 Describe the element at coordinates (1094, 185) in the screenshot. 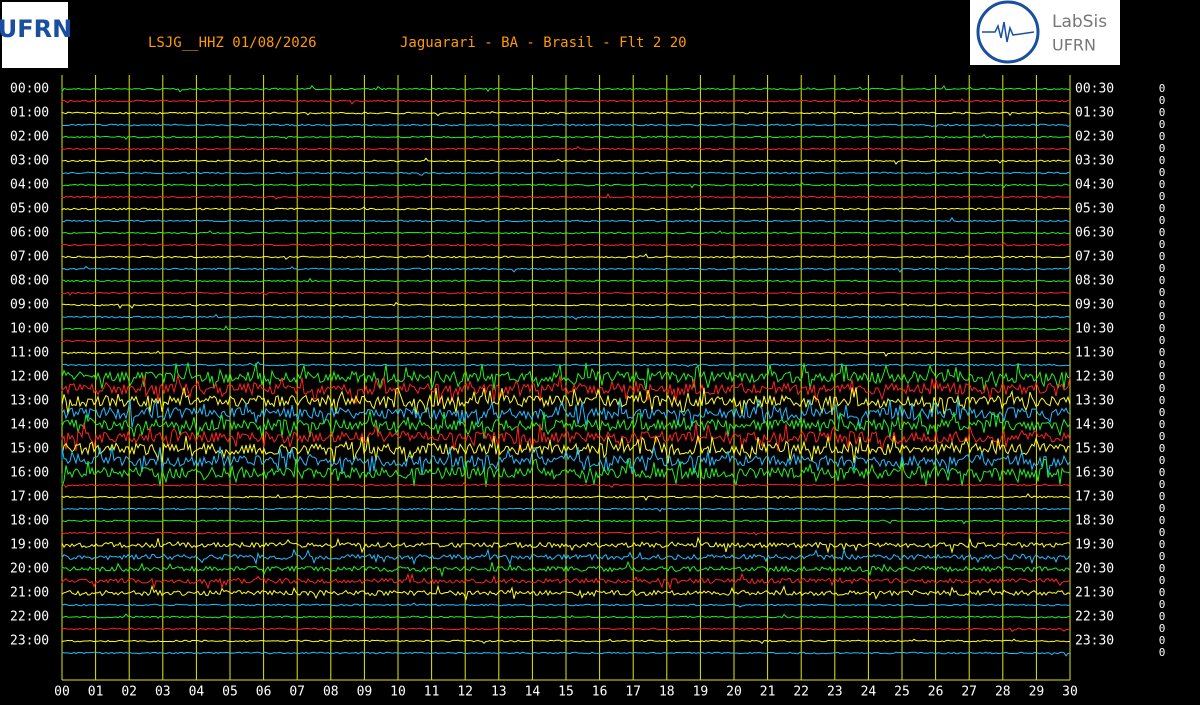

I see `right-time-label: 04:30` at that location.